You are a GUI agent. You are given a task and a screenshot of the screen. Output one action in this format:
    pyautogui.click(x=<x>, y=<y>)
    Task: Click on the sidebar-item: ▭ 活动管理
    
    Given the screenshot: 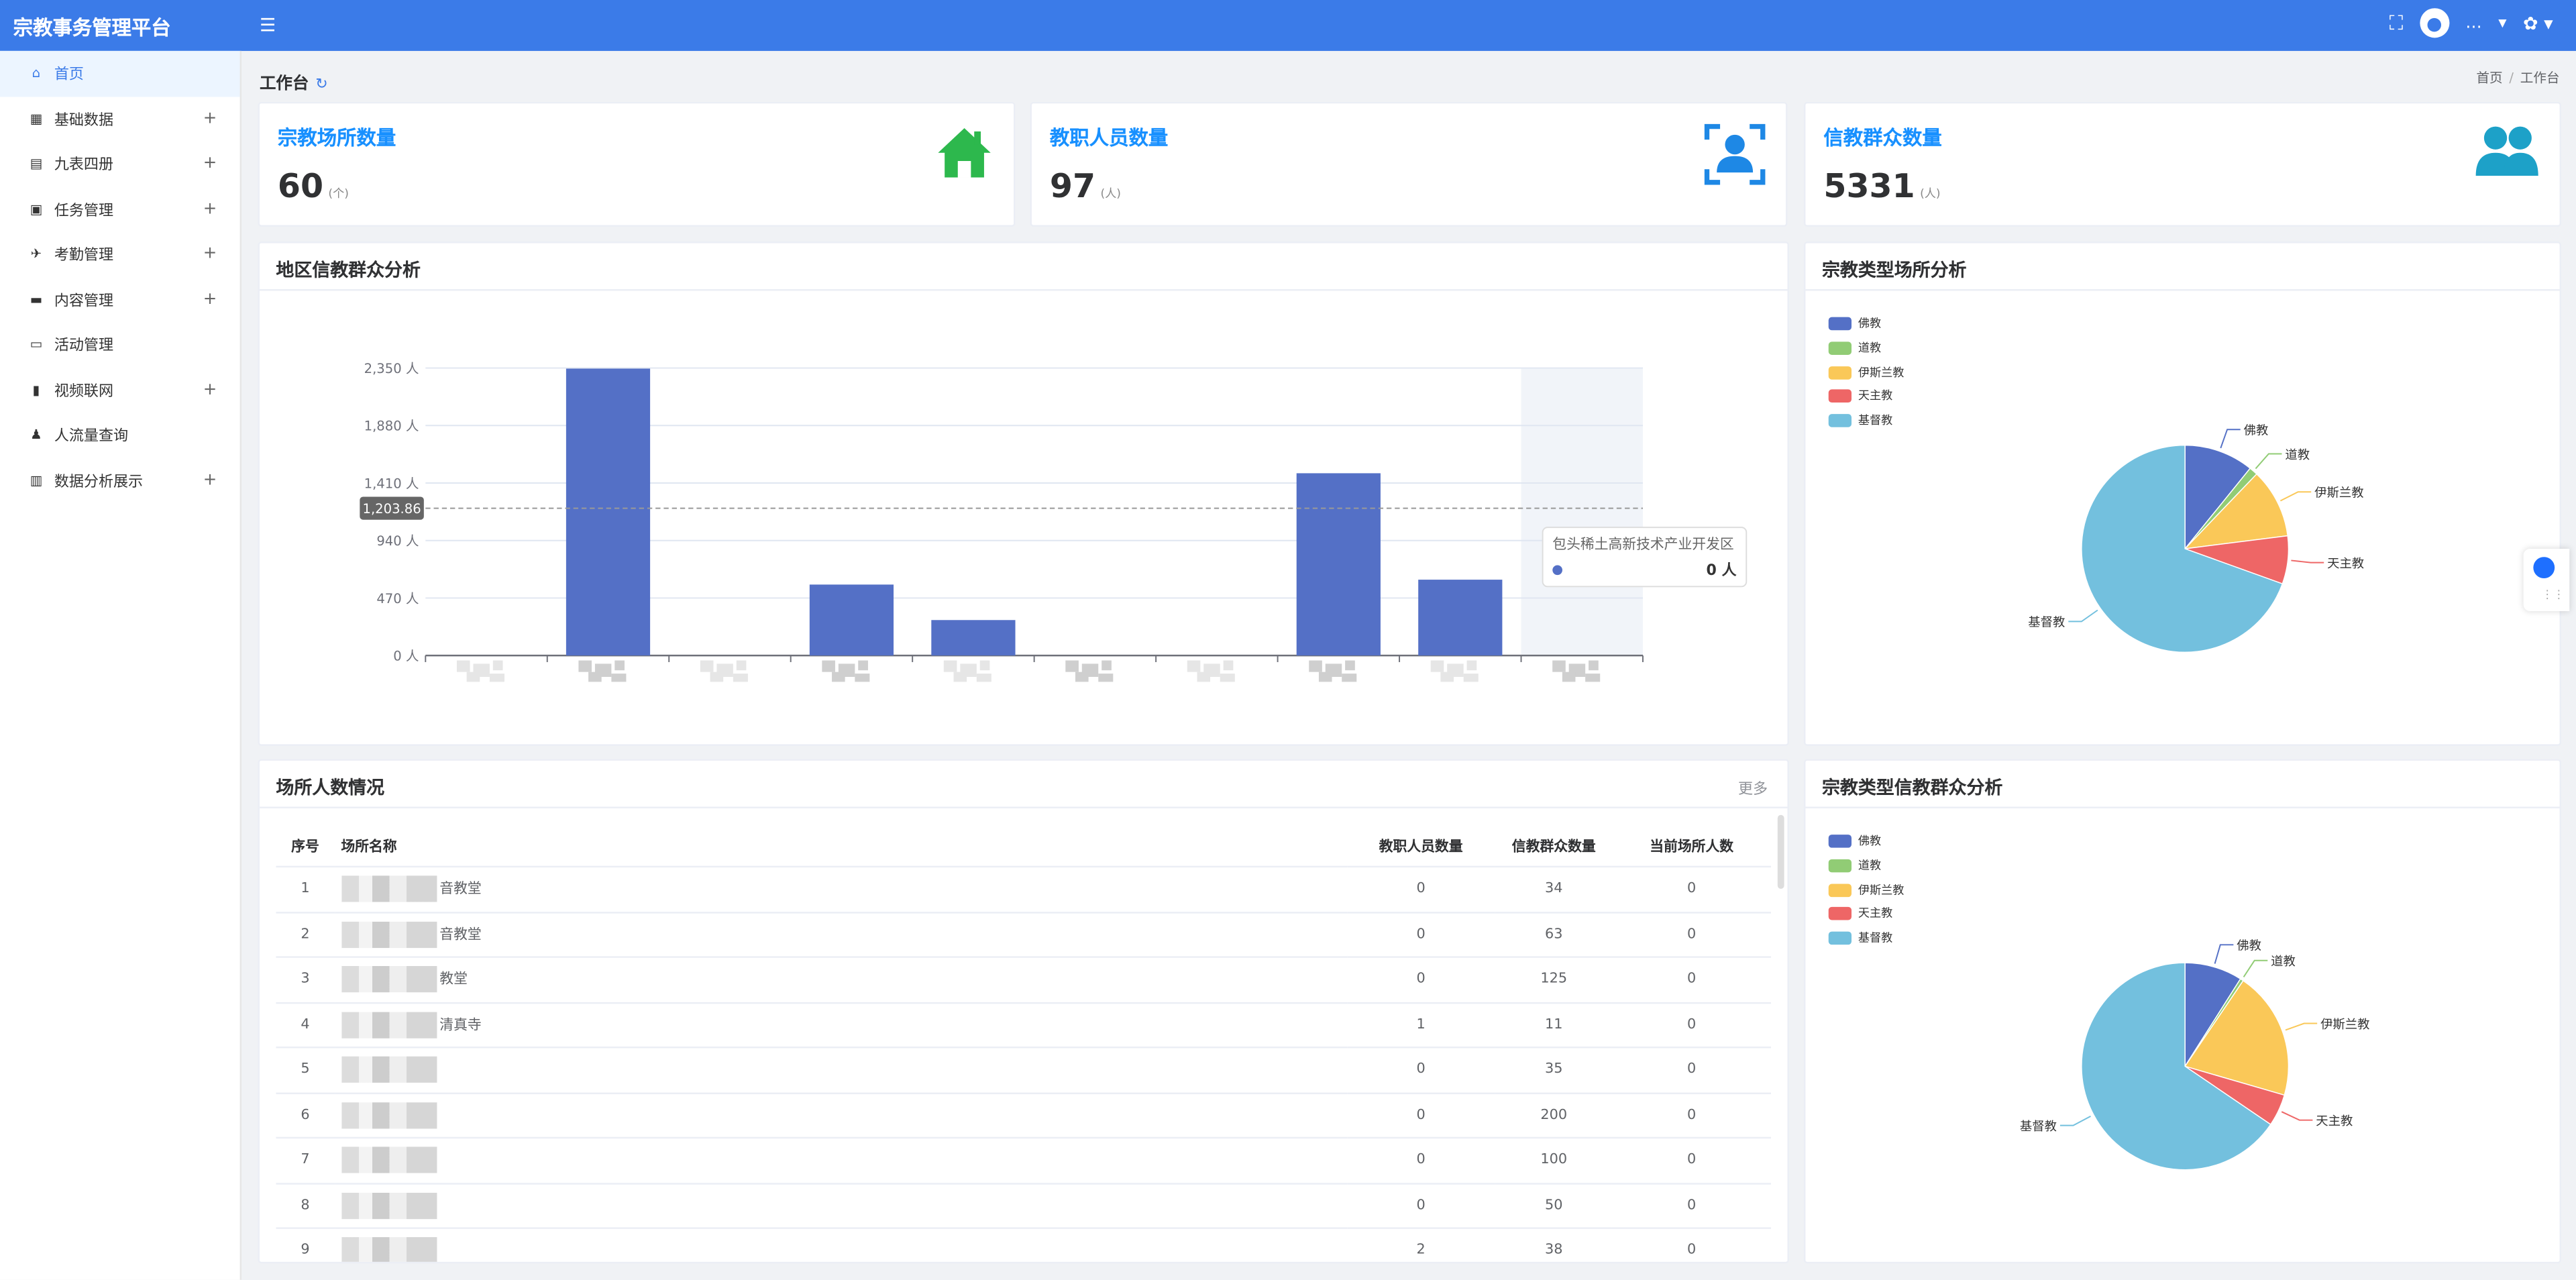 What is the action you would take?
    pyautogui.click(x=120, y=345)
    